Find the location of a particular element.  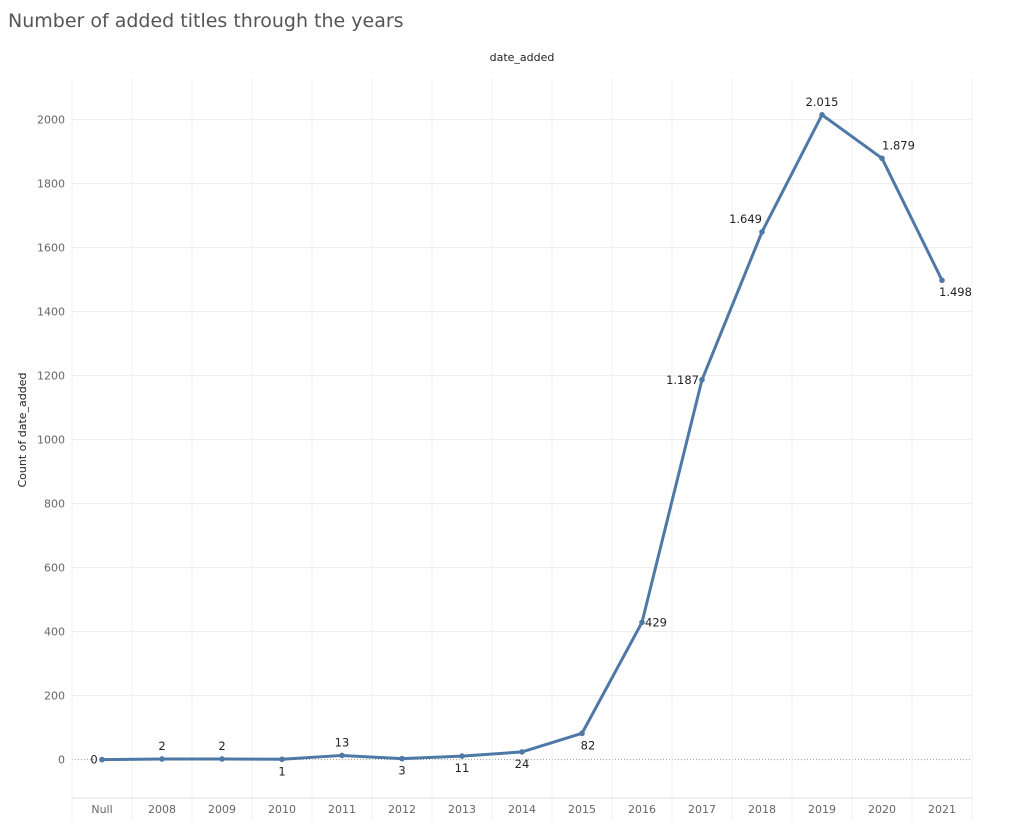

y-tick-label: 1600 is located at coordinates (51, 248).